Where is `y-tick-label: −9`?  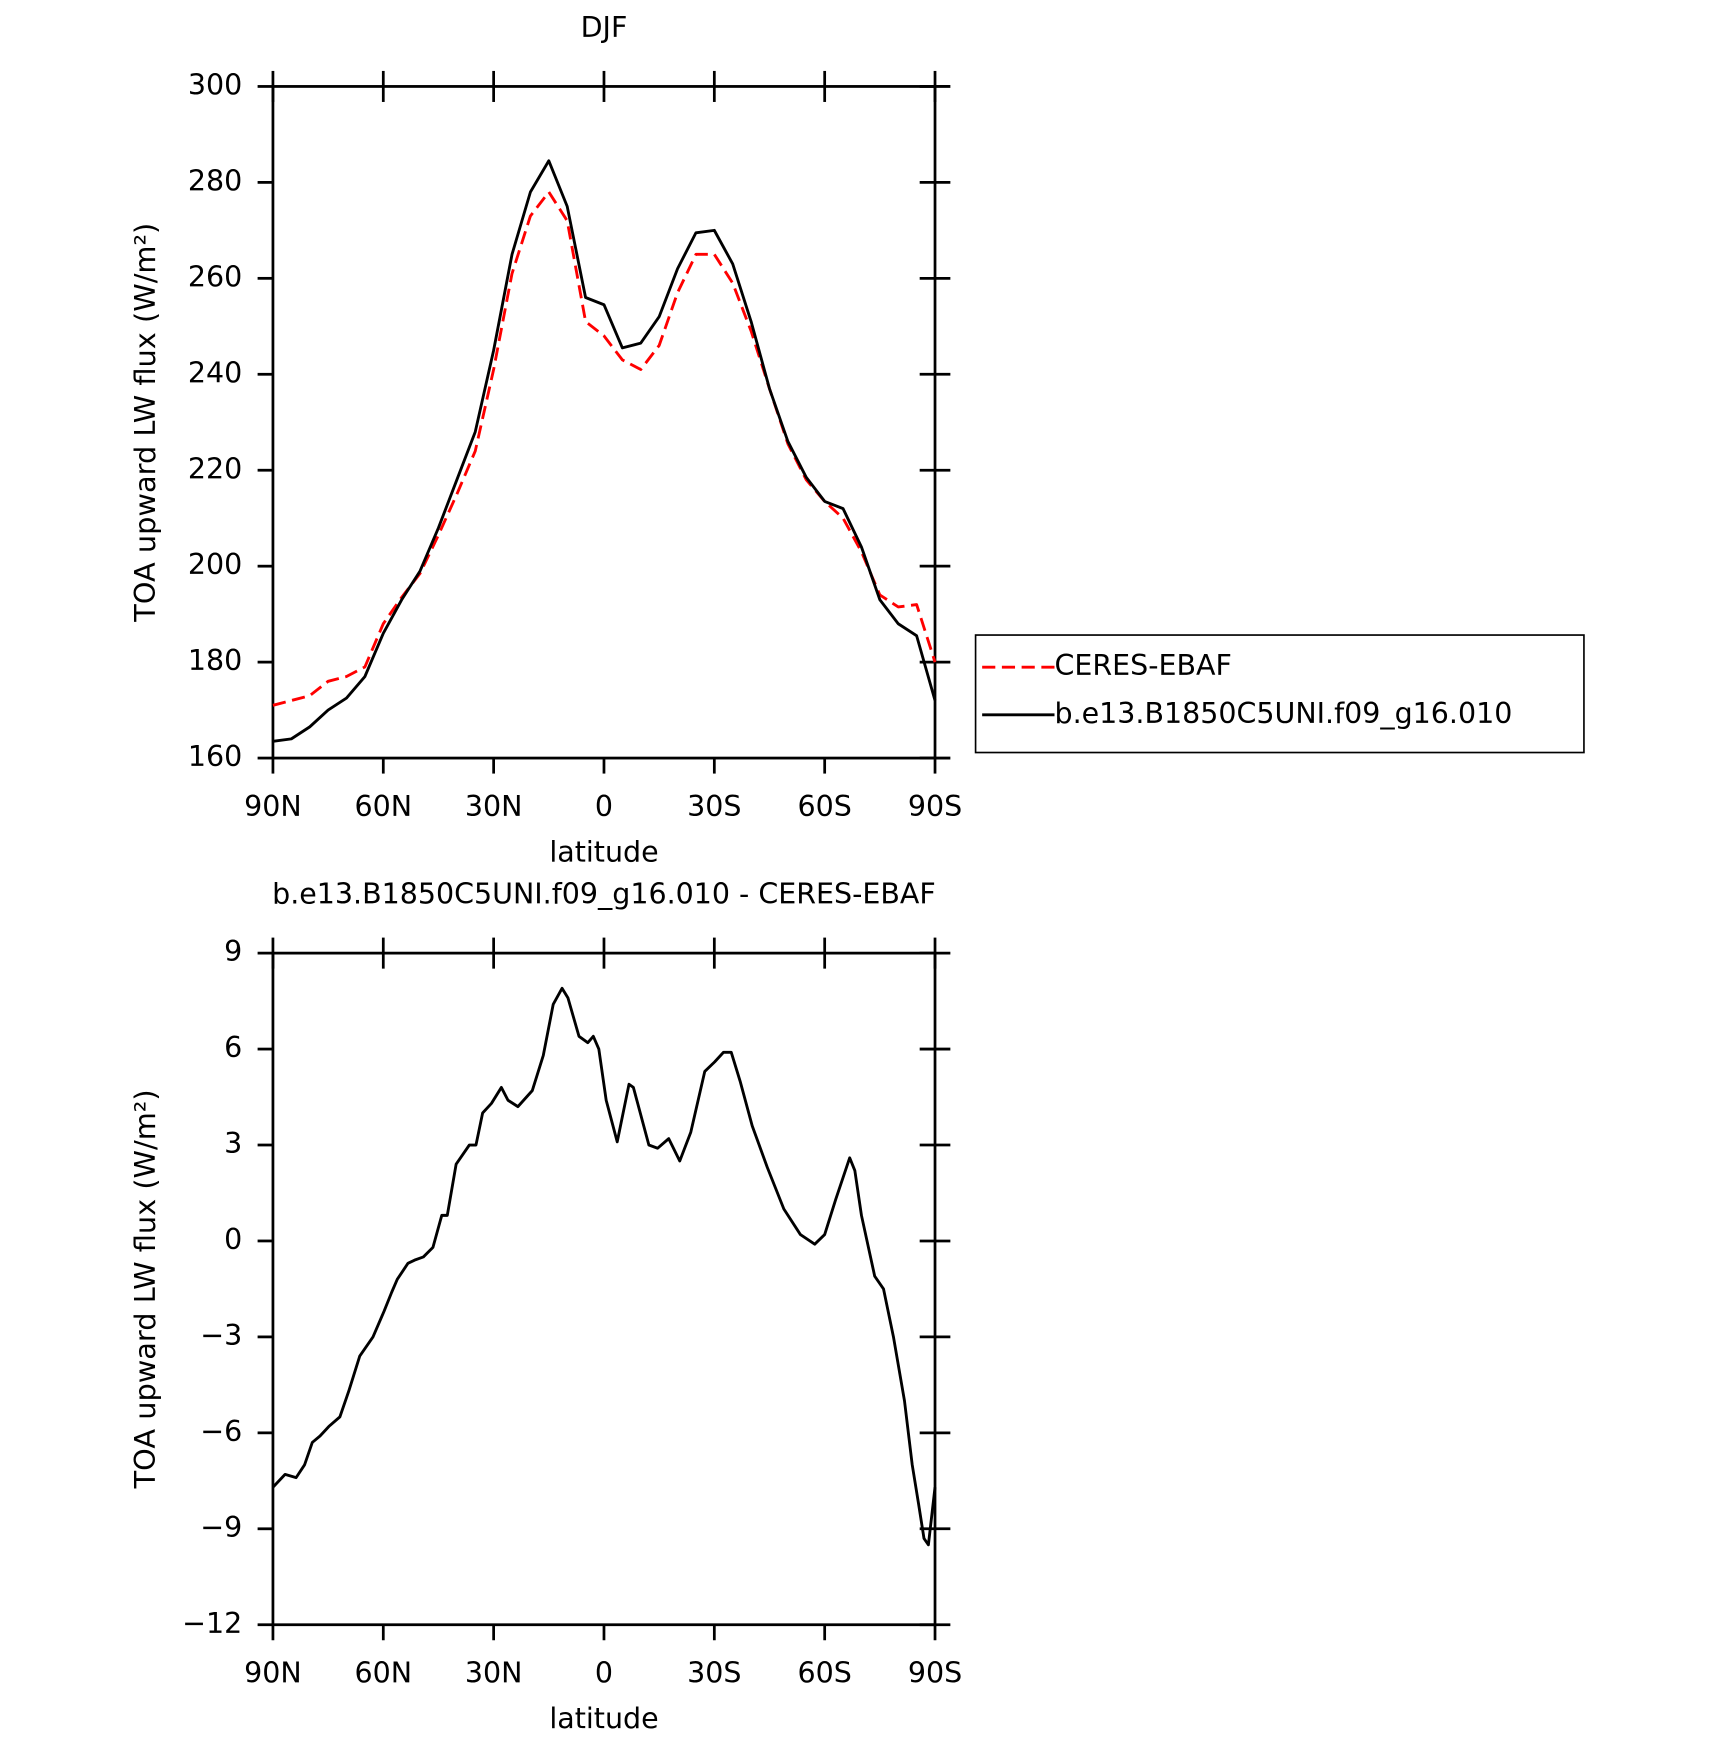 y-tick-label: −9 is located at coordinates (221, 1527).